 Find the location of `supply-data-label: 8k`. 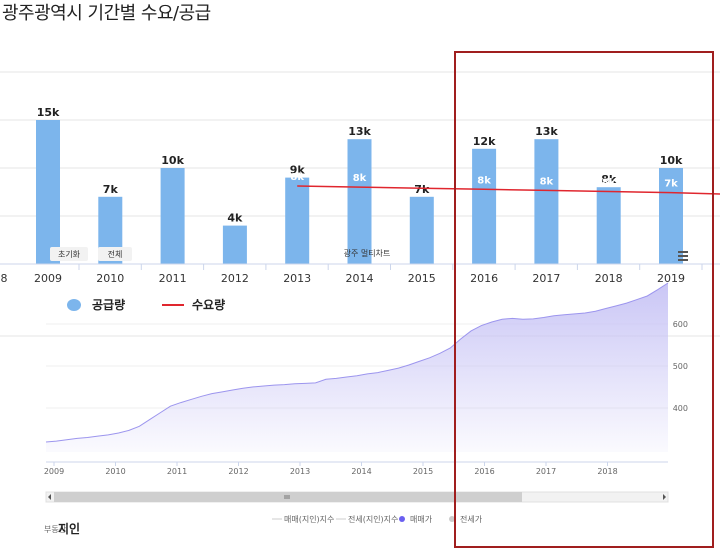

supply-data-label: 8k is located at coordinates (609, 179).